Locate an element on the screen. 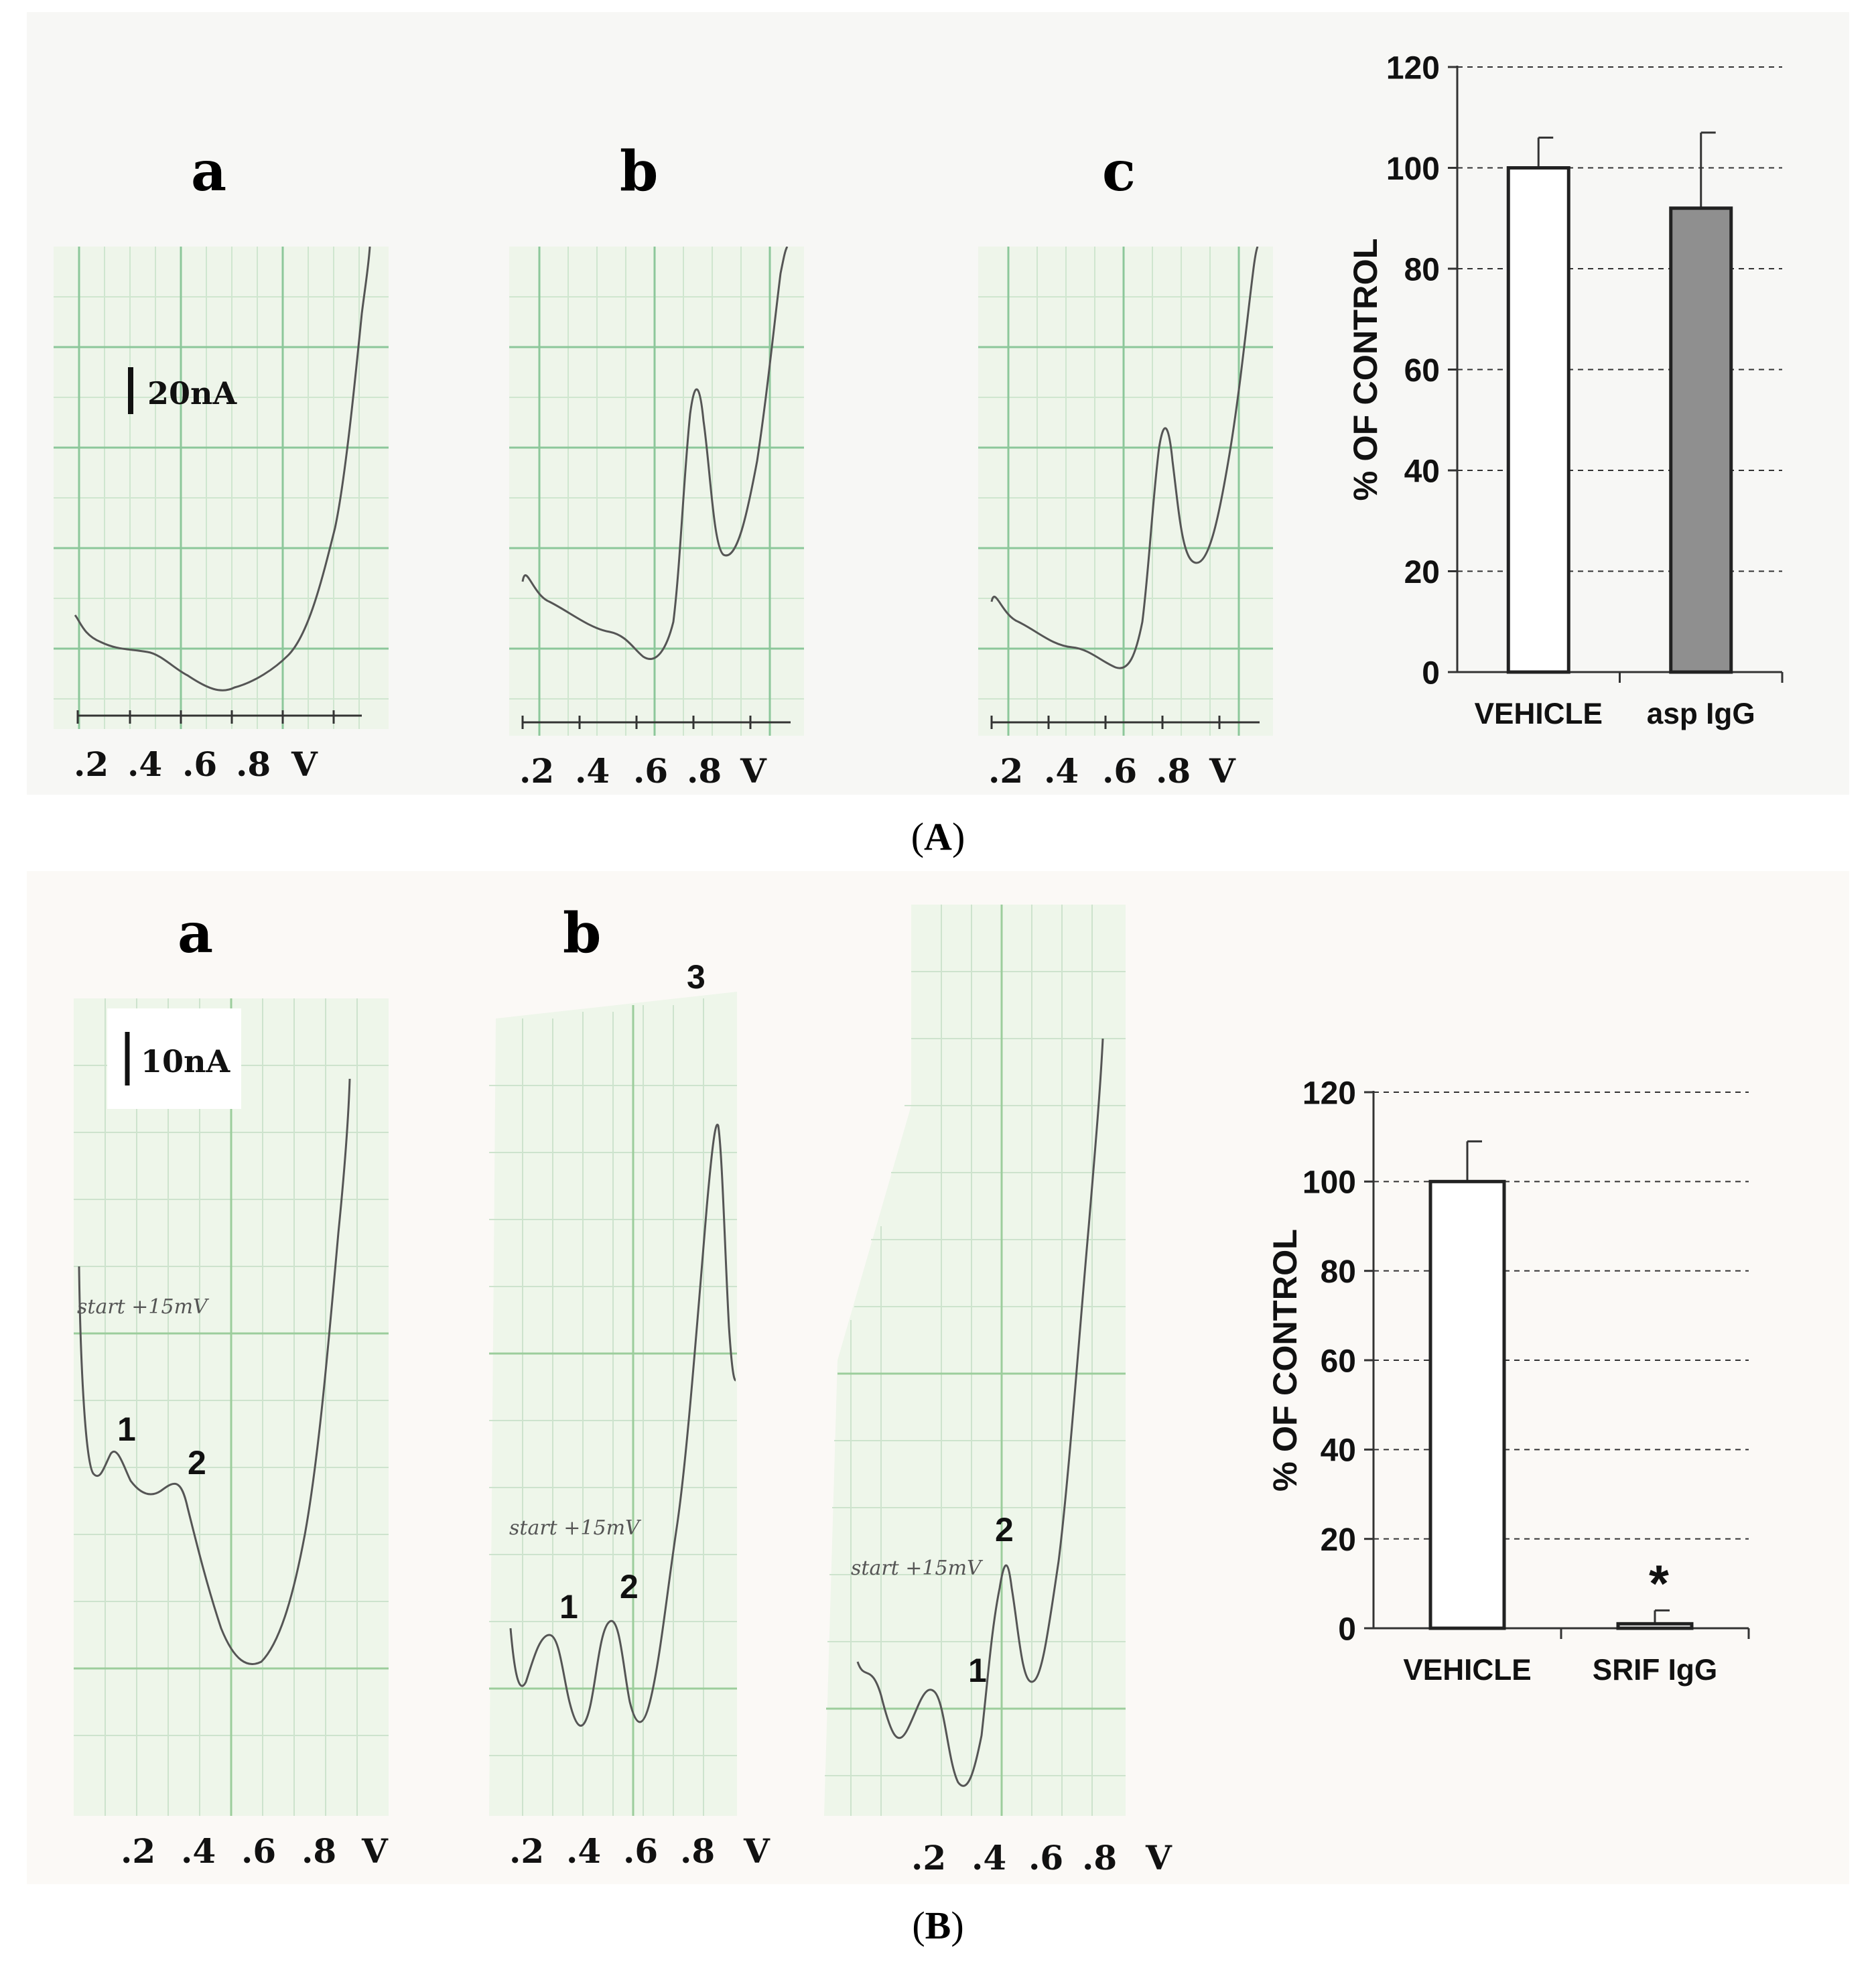 This screenshot has height=1974, width=1876. scale-bar-label: 10nA is located at coordinates (185, 1061).